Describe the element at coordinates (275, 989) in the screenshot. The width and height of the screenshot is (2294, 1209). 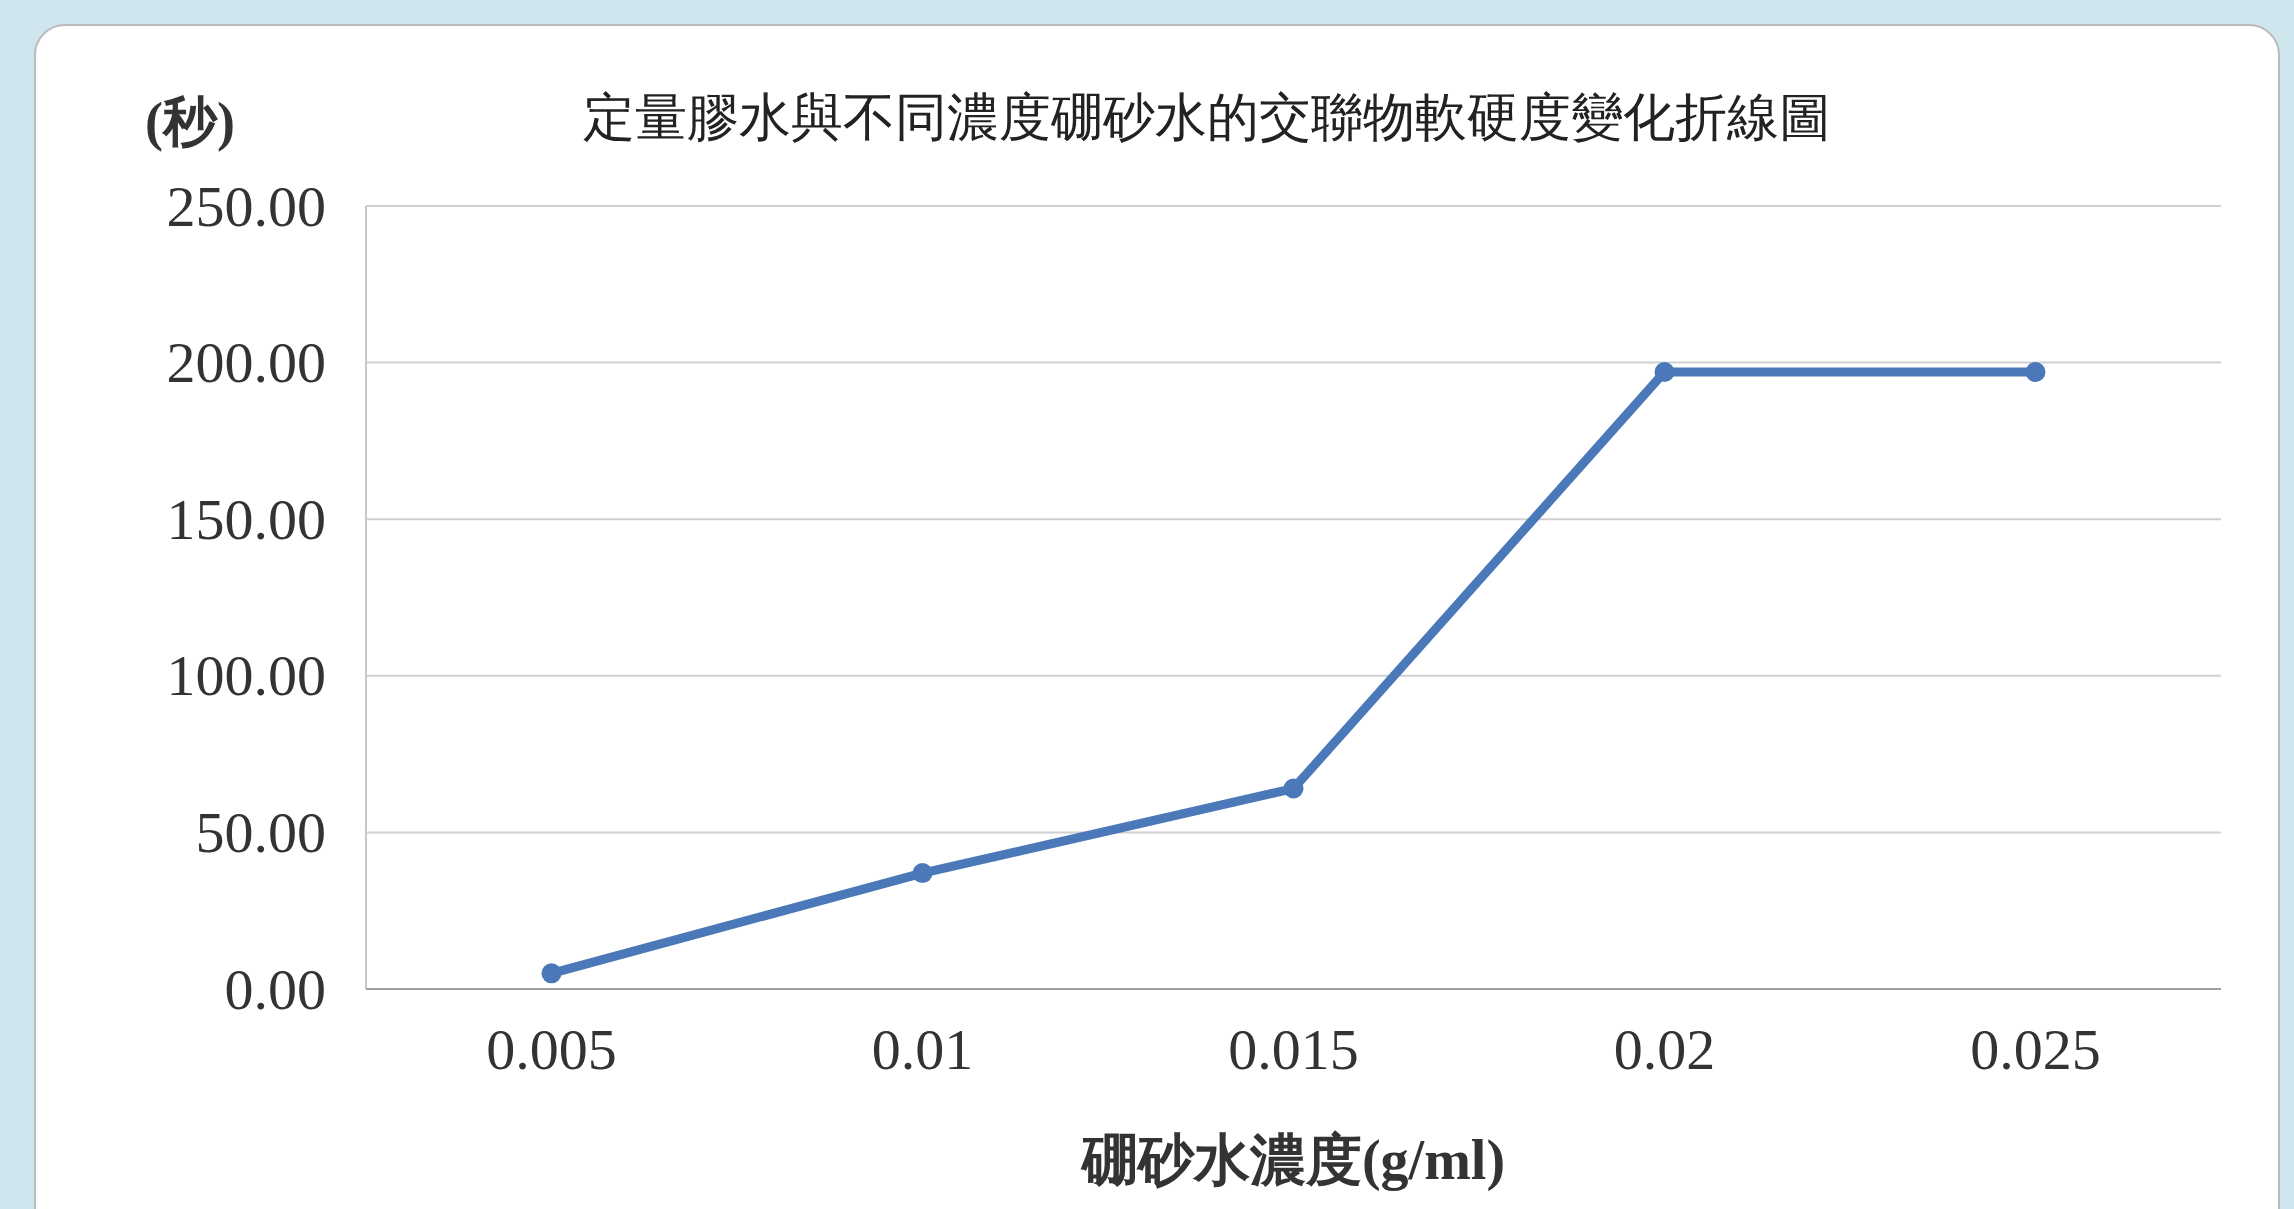
I see `y-tick-label: 0.00` at that location.